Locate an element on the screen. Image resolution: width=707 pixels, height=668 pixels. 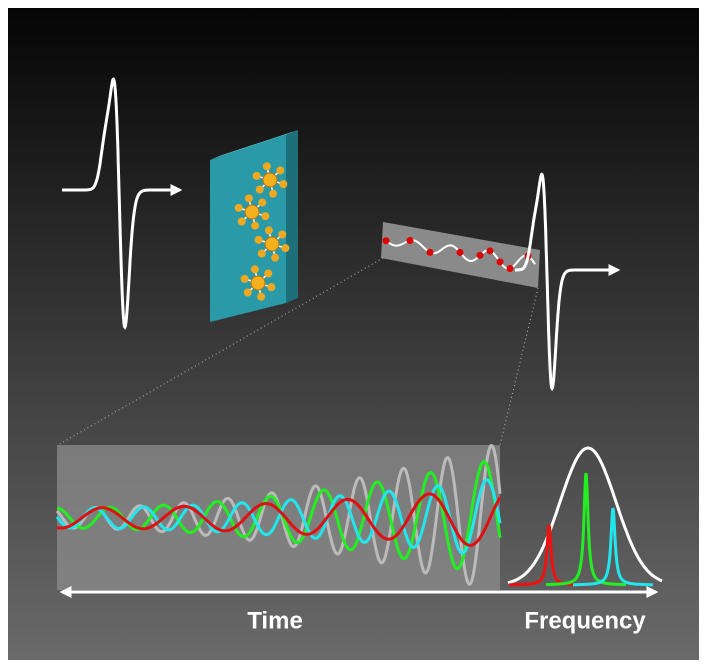
molecules is located at coordinates (262, 231).